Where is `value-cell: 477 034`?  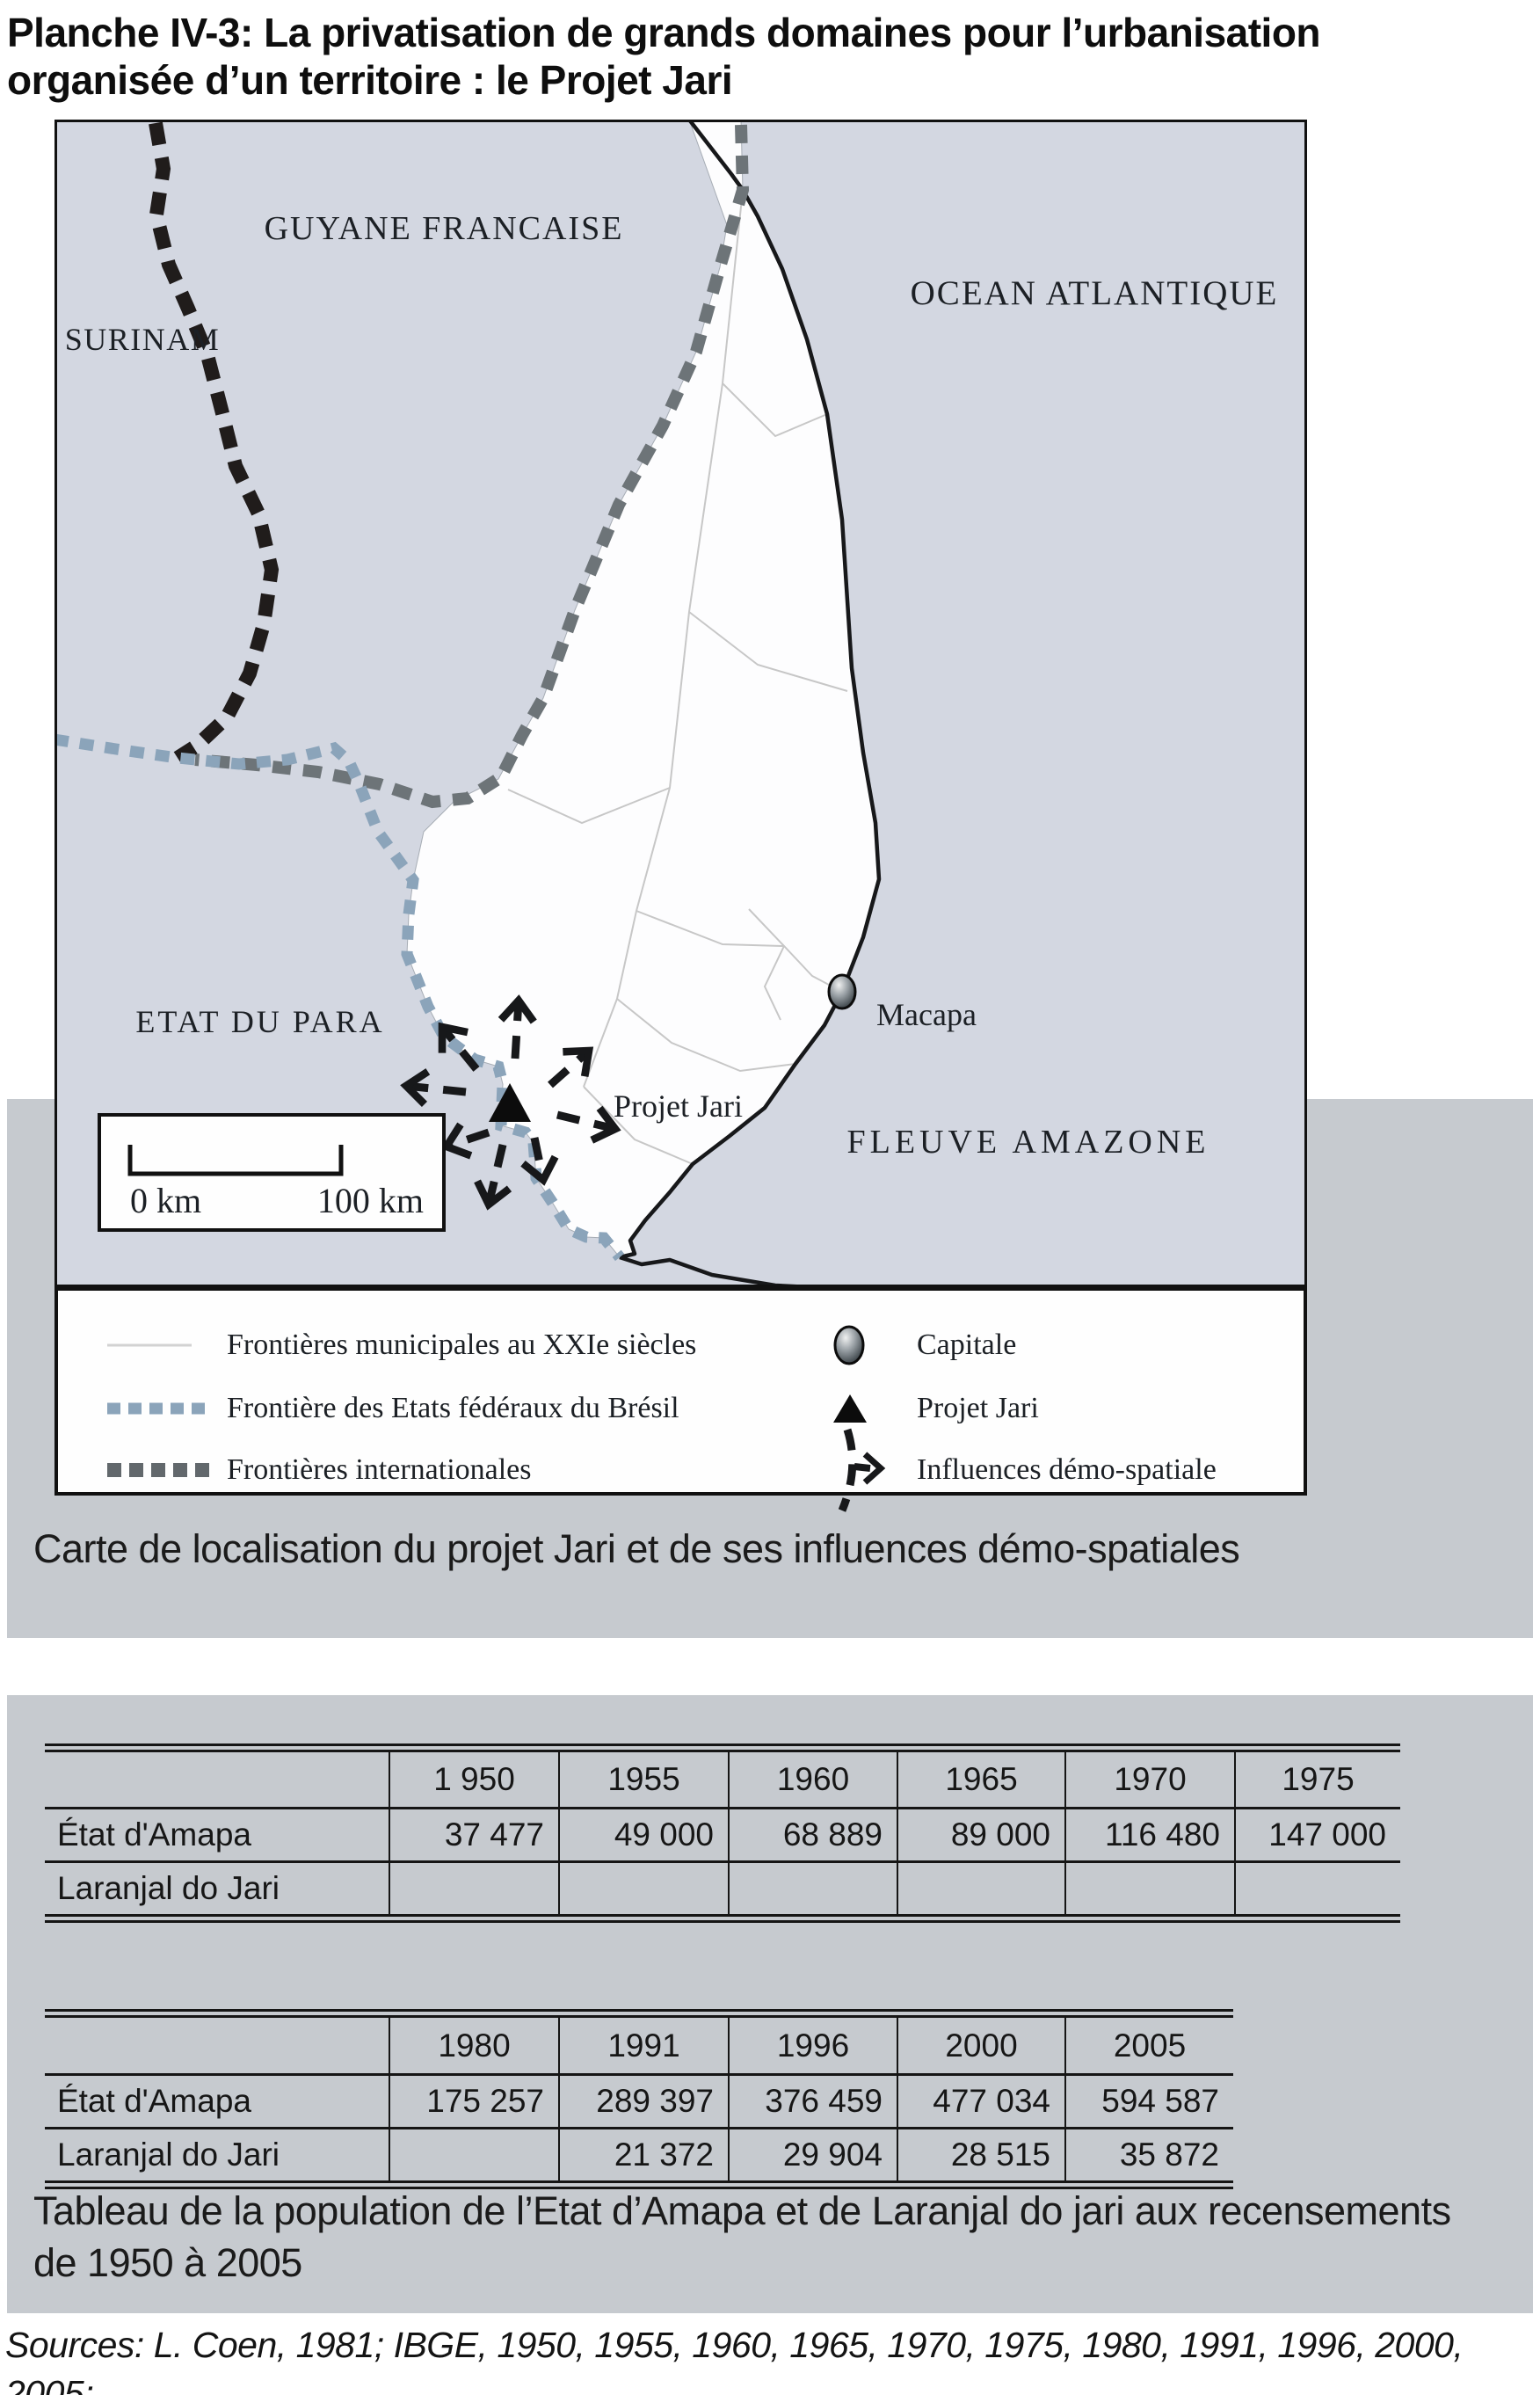
value-cell: 477 034 is located at coordinates (980, 2101).